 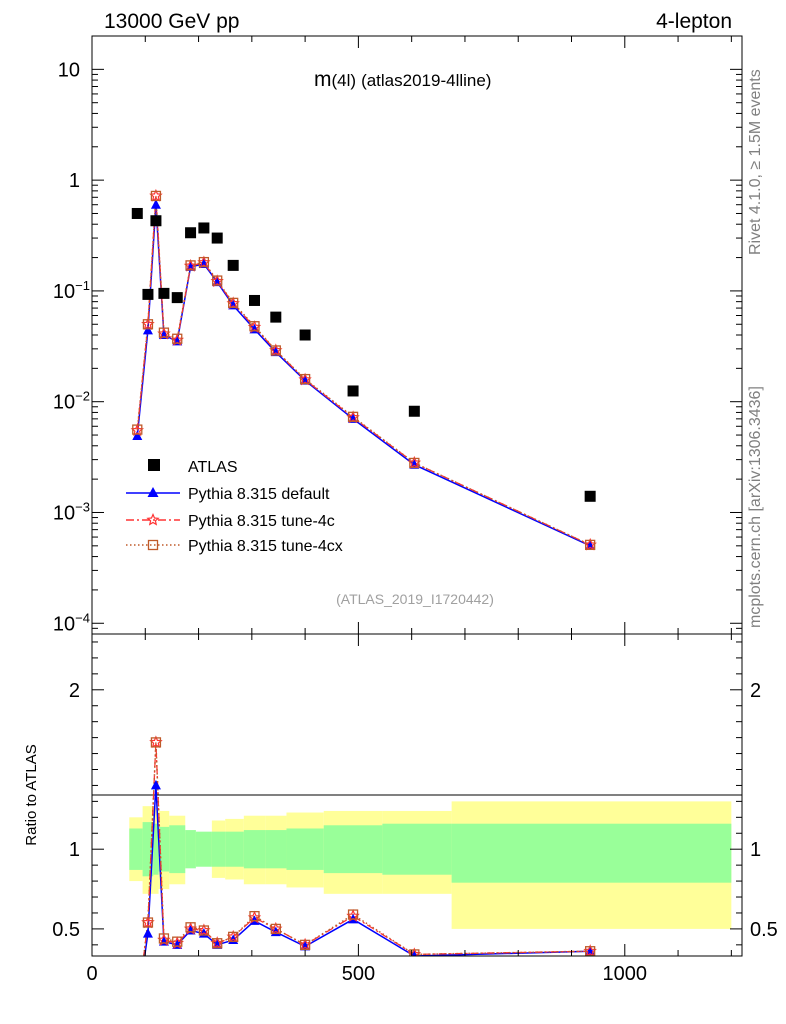 I want to click on ratio-uncertainty-bands, so click(x=430, y=865).